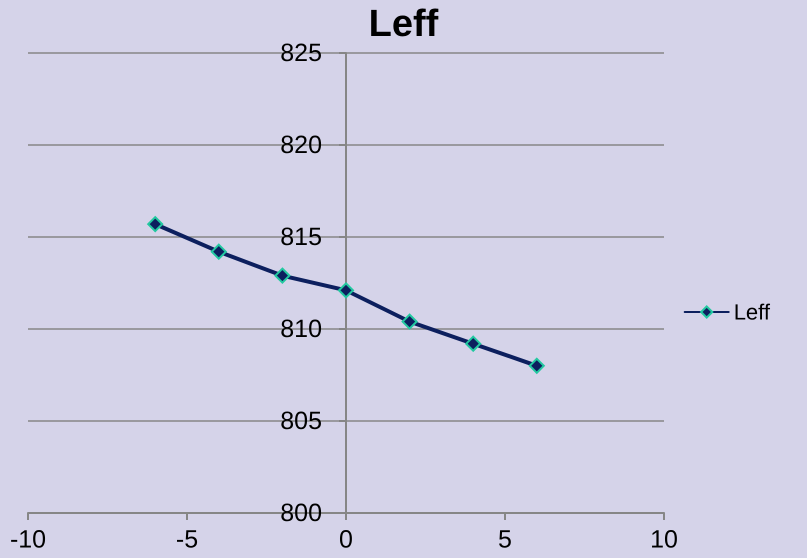 The width and height of the screenshot is (807, 558). I want to click on y-tick-label: 805, so click(301, 421).